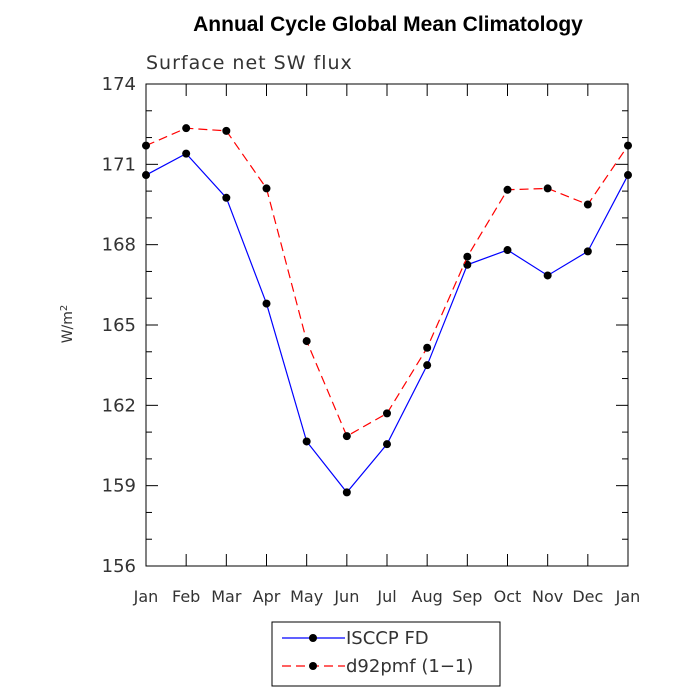 This screenshot has height=700, width=700. I want to click on legend-label-2: d92pmf (1−1), so click(409, 666).